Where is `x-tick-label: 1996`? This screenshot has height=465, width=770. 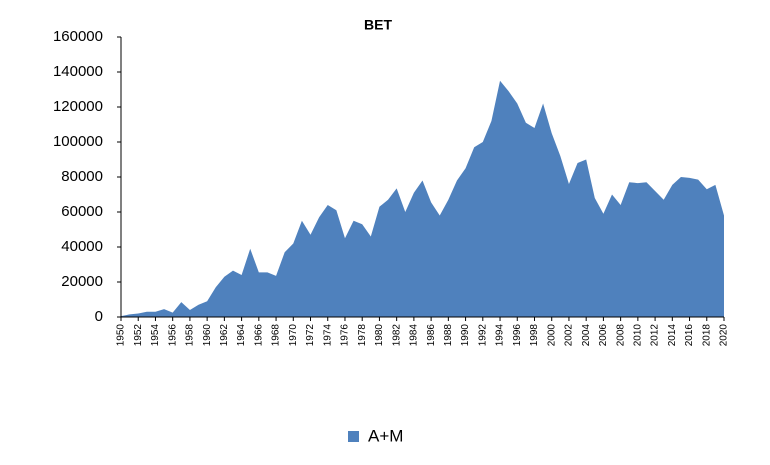
x-tick-label: 1996 is located at coordinates (517, 335).